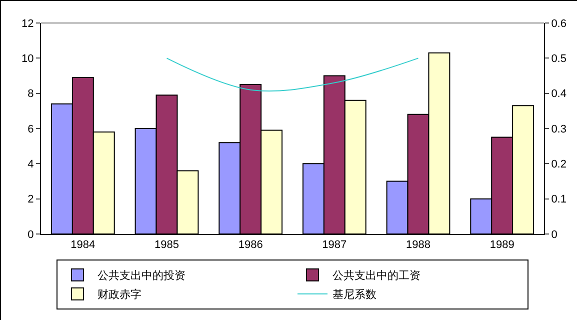  What do you see at coordinates (120, 295) in the screenshot?
I see `legend-label: 财政赤字` at bounding box center [120, 295].